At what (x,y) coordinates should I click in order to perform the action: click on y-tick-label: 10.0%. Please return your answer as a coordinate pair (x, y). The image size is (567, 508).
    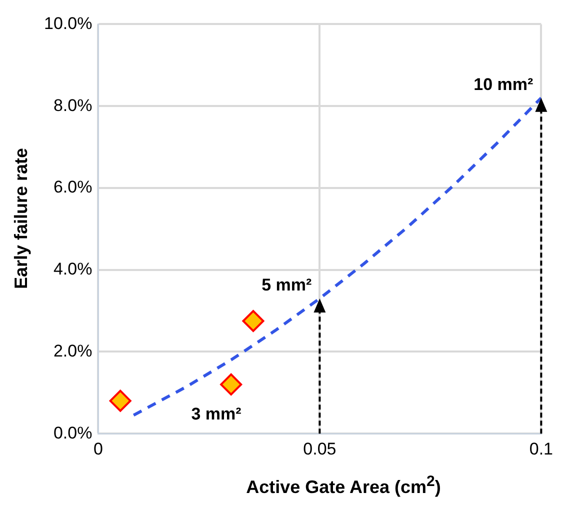
    Looking at the image, I should click on (68, 23).